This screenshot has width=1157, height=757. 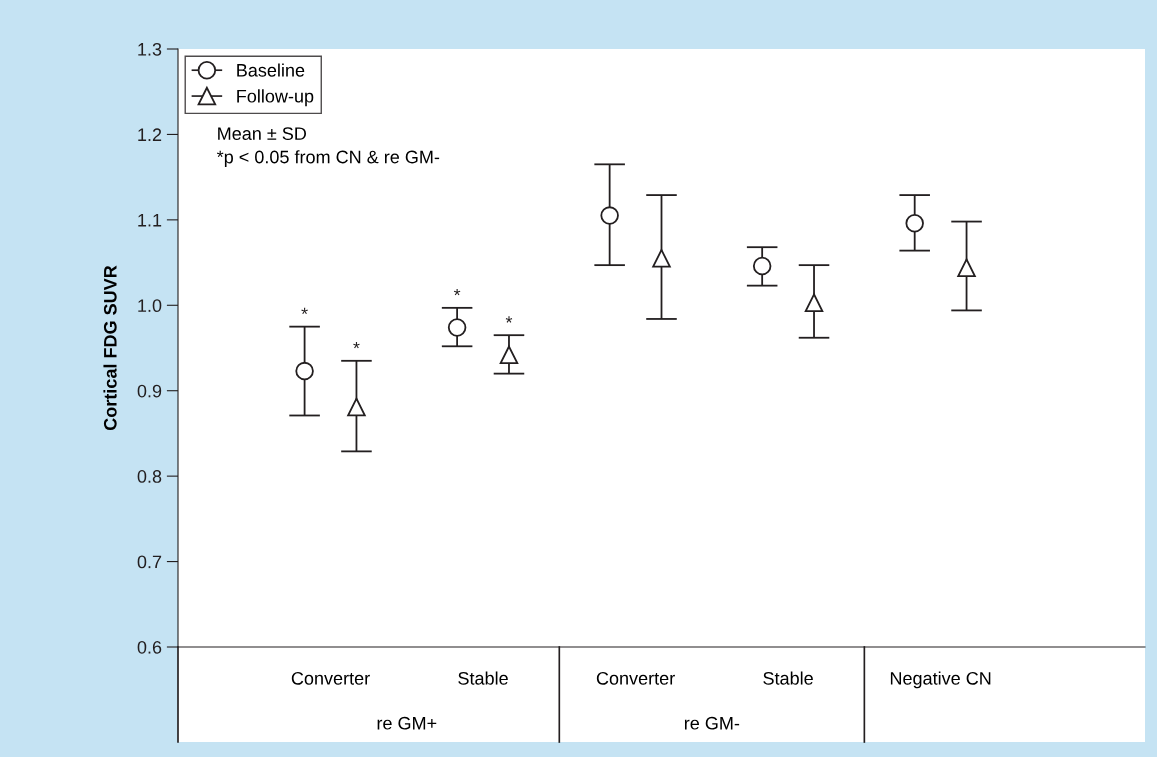 What do you see at coordinates (150, 306) in the screenshot?
I see `y-tick-label: 1.0` at bounding box center [150, 306].